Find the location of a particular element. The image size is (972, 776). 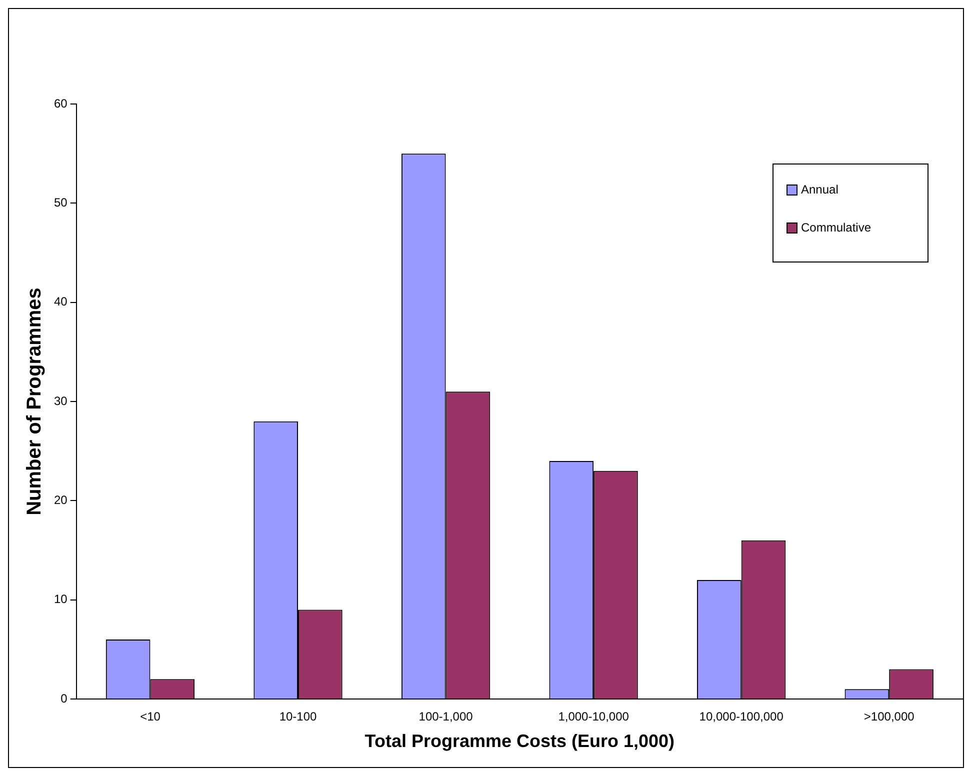

y-tick-label: 10 is located at coordinates (61, 599).